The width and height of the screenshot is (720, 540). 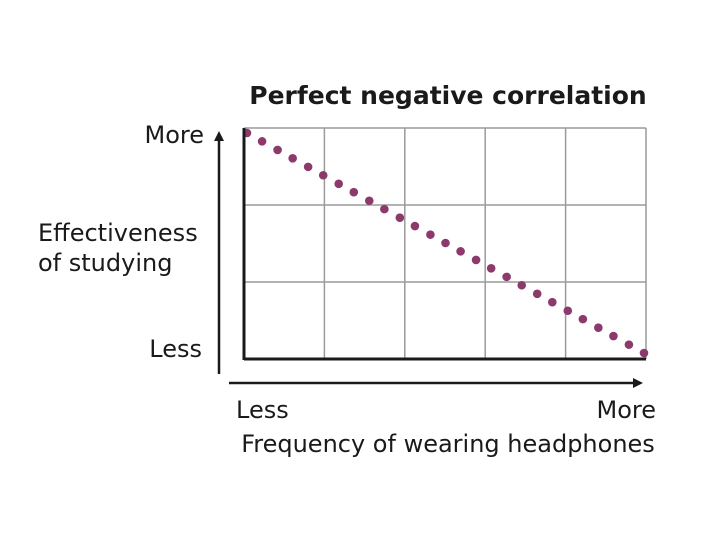 What do you see at coordinates (447, 95) in the screenshot?
I see `chart-title: Perfect negative correlation` at bounding box center [447, 95].